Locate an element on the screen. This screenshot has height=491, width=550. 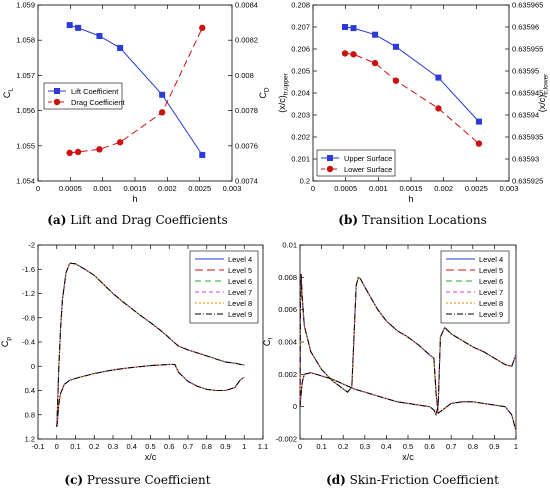
xtick-label-c: -0.1 is located at coordinates (38, 446).